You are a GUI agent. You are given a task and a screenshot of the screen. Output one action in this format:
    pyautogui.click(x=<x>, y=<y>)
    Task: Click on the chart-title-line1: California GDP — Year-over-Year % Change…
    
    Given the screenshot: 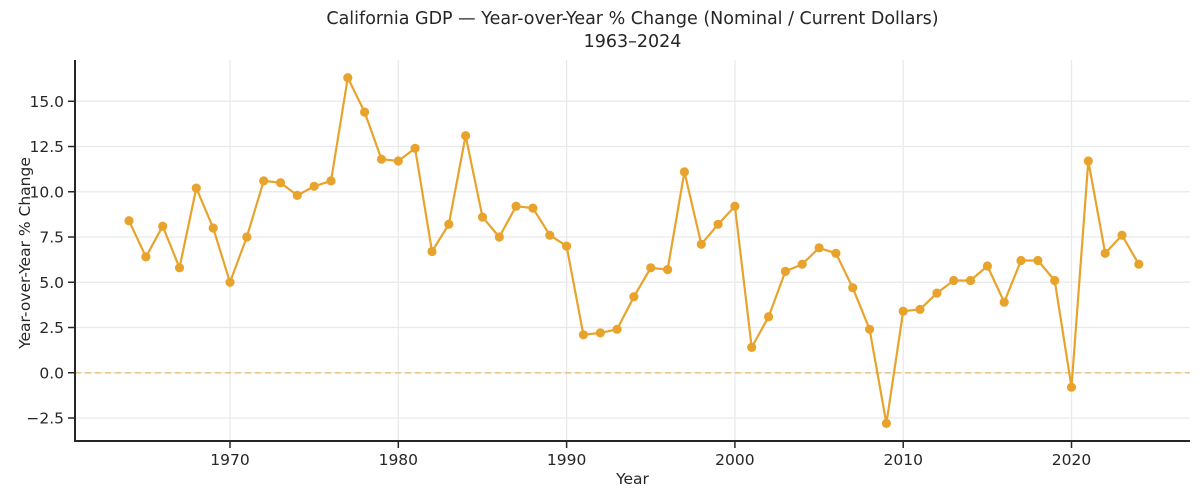 What is the action you would take?
    pyautogui.click(x=632, y=19)
    